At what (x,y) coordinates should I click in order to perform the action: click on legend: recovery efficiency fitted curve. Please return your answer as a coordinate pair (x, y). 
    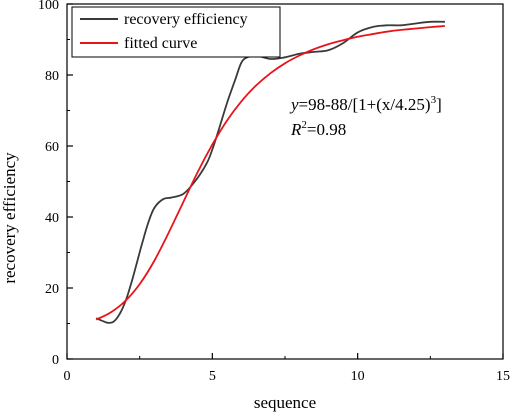
    Looking at the image, I should click on (176, 32).